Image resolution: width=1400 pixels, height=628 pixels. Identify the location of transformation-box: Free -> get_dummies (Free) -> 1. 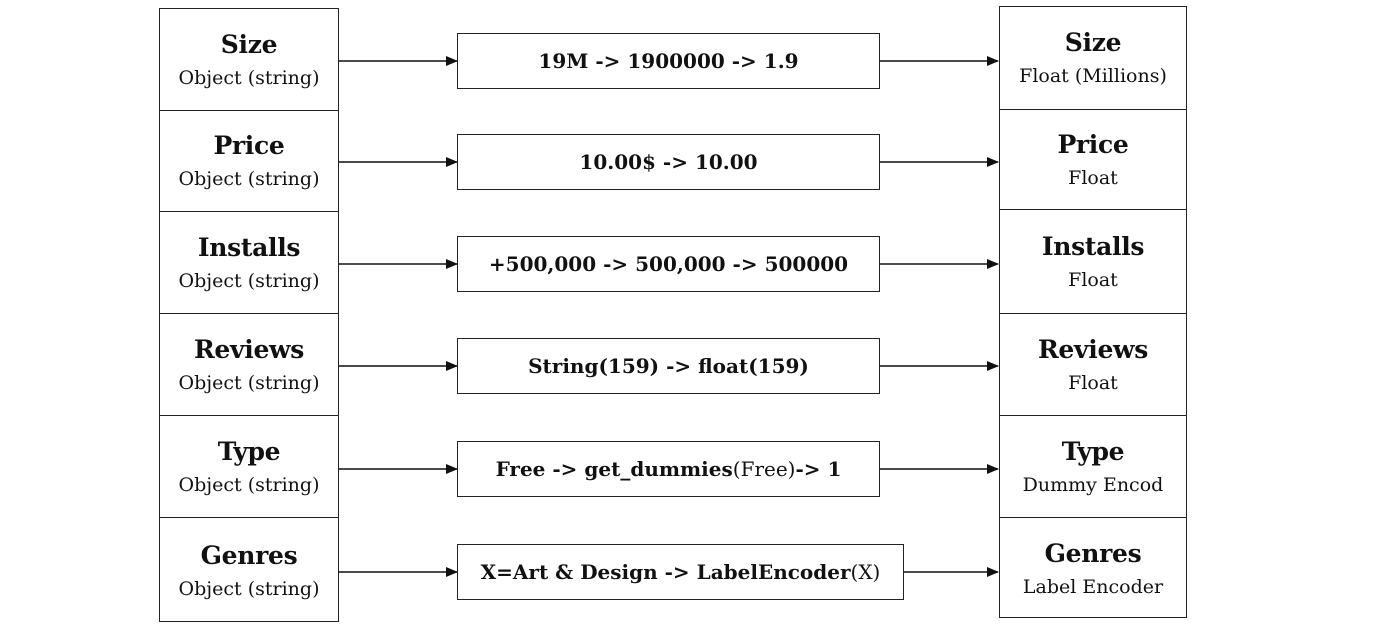
(668, 469).